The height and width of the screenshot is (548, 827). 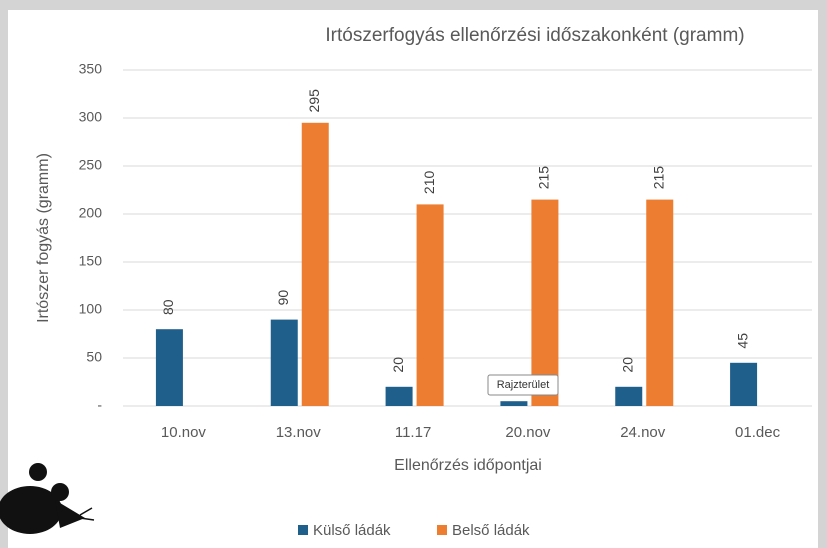 I want to click on mouse-icon, so click(x=47, y=498).